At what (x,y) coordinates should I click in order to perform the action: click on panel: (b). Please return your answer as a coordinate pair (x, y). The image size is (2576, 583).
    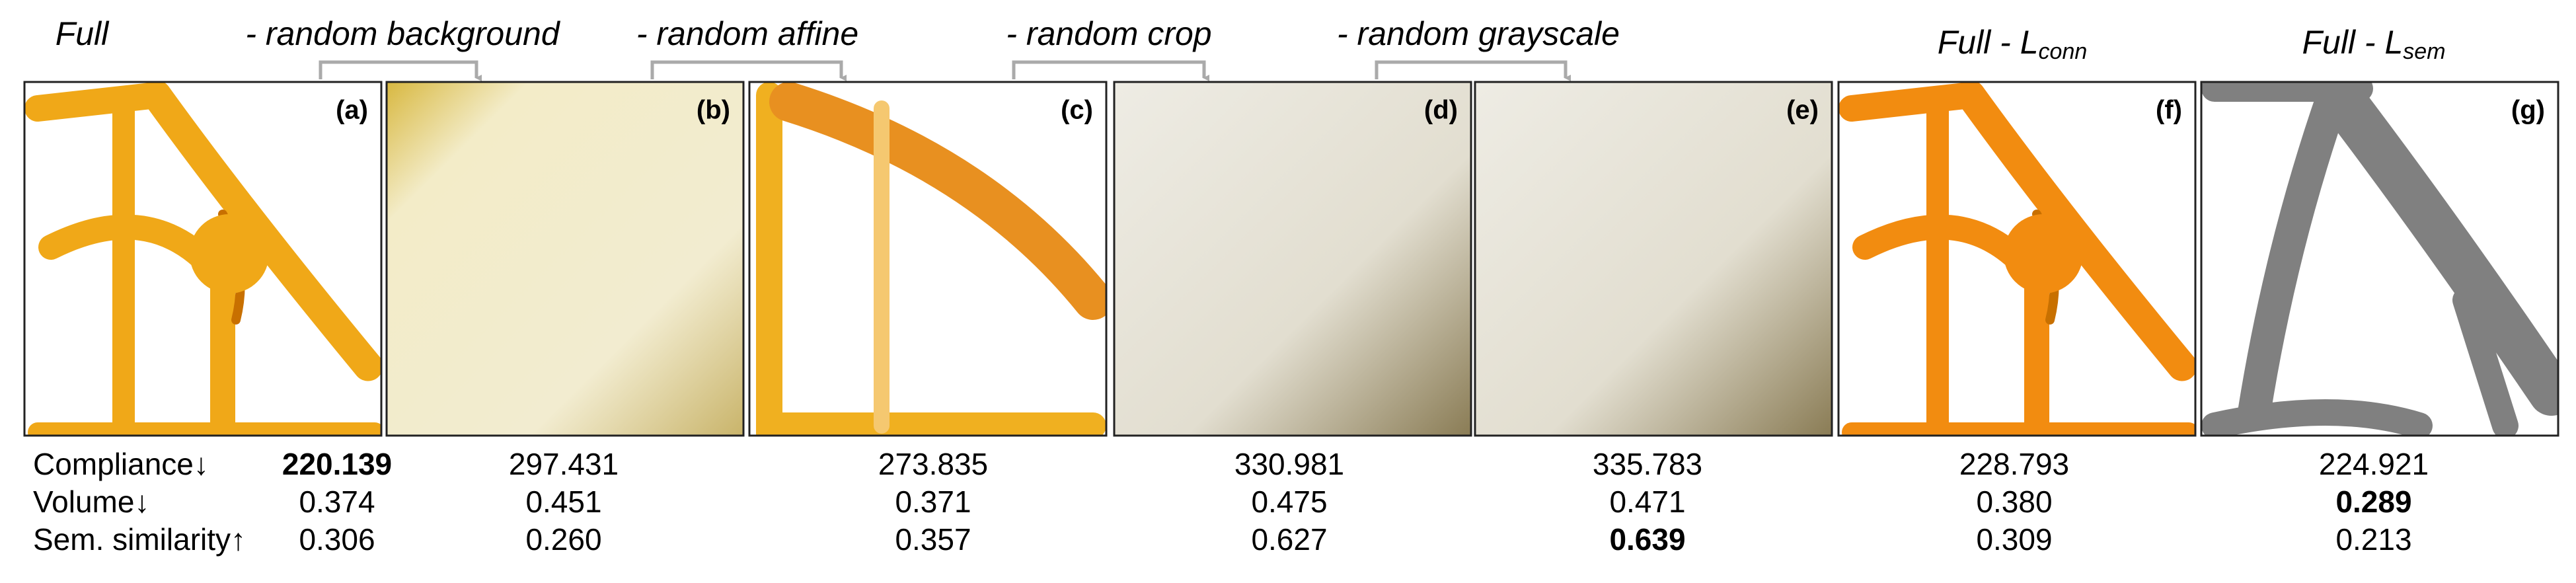
    Looking at the image, I should click on (565, 259).